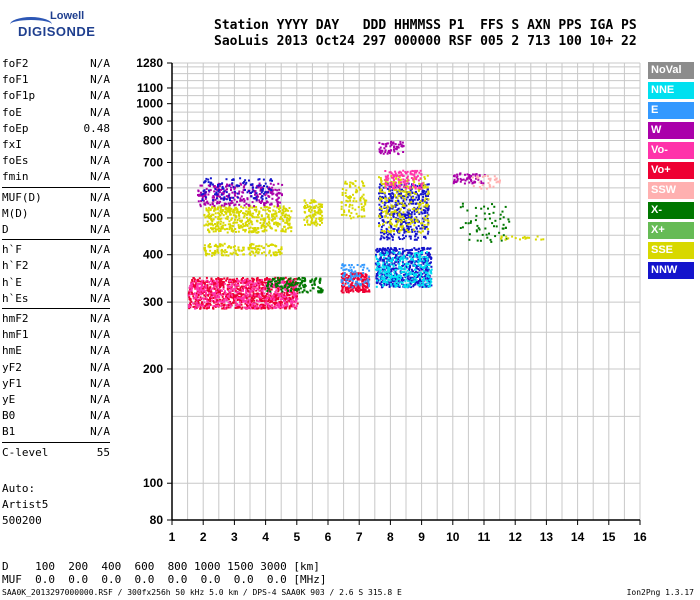  What do you see at coordinates (453, 537) in the screenshot?
I see `x-tick-label: 10` at bounding box center [453, 537].